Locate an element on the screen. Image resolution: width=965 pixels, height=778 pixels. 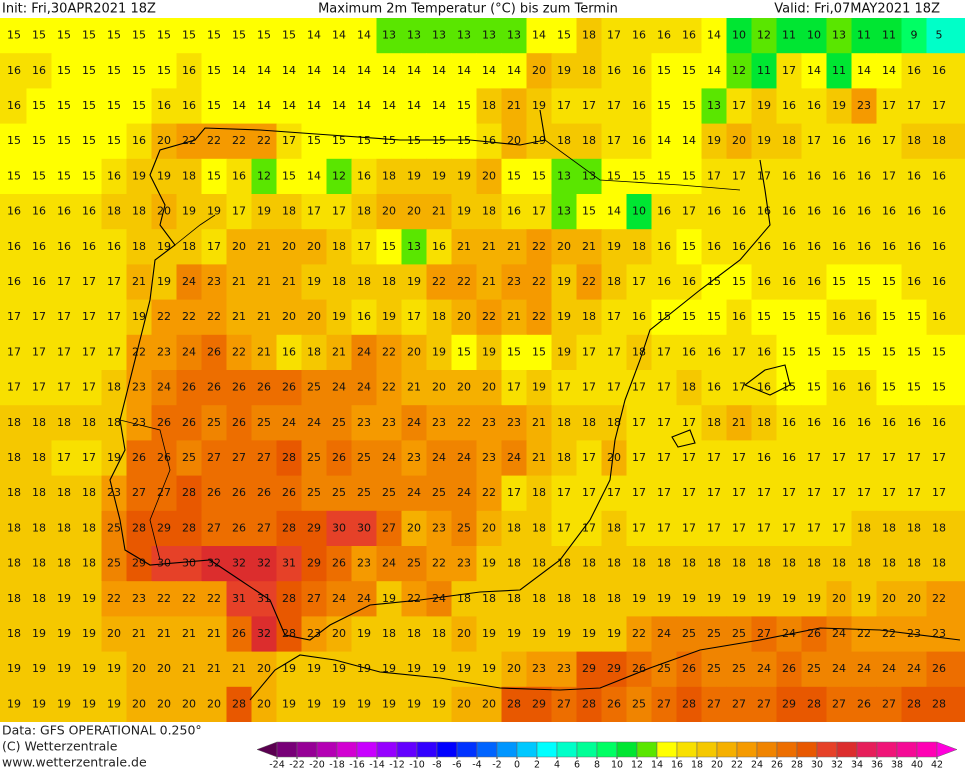
temperature-label: 31 is located at coordinates (289, 563).